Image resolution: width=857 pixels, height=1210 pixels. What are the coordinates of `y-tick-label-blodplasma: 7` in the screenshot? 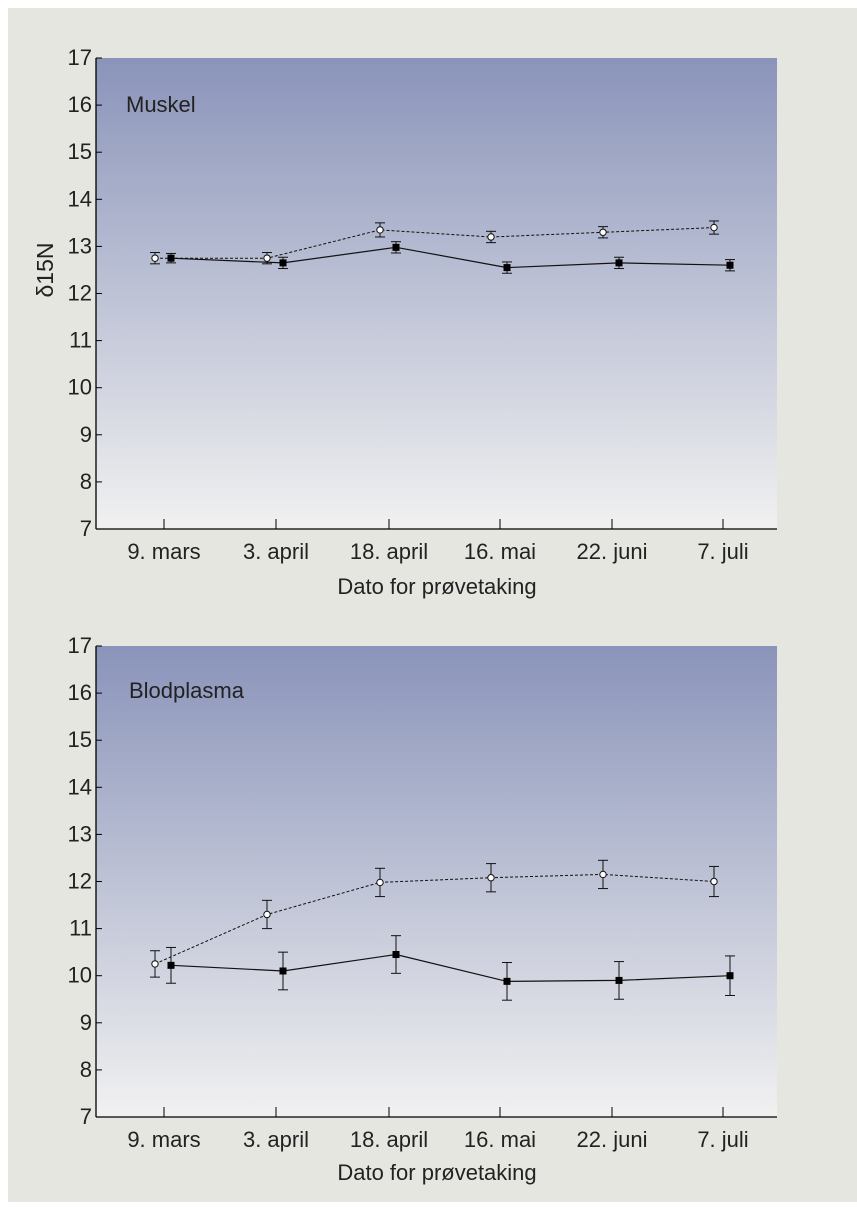 It's located at (86, 1116).